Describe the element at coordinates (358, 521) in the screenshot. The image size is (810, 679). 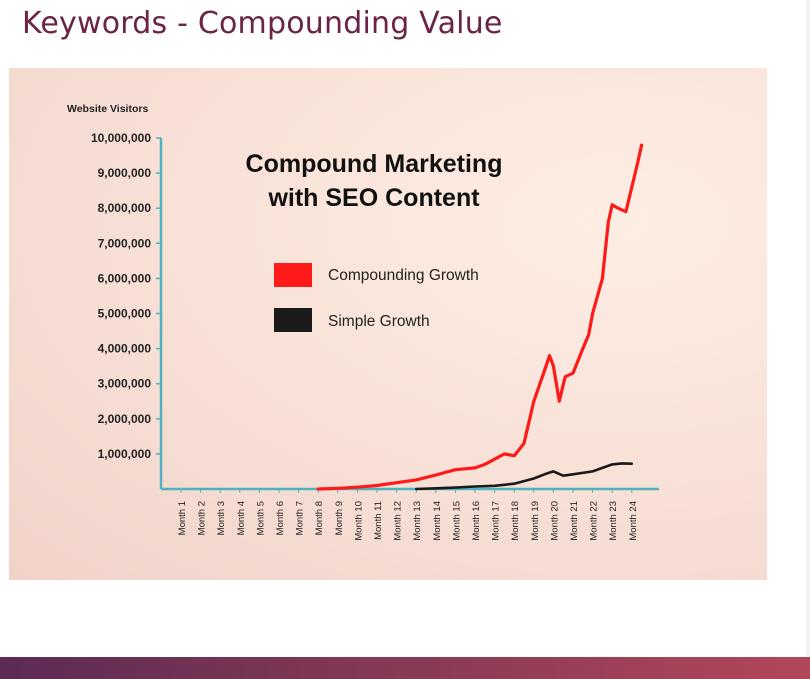
I see `x-tick-label: Month 10` at that location.